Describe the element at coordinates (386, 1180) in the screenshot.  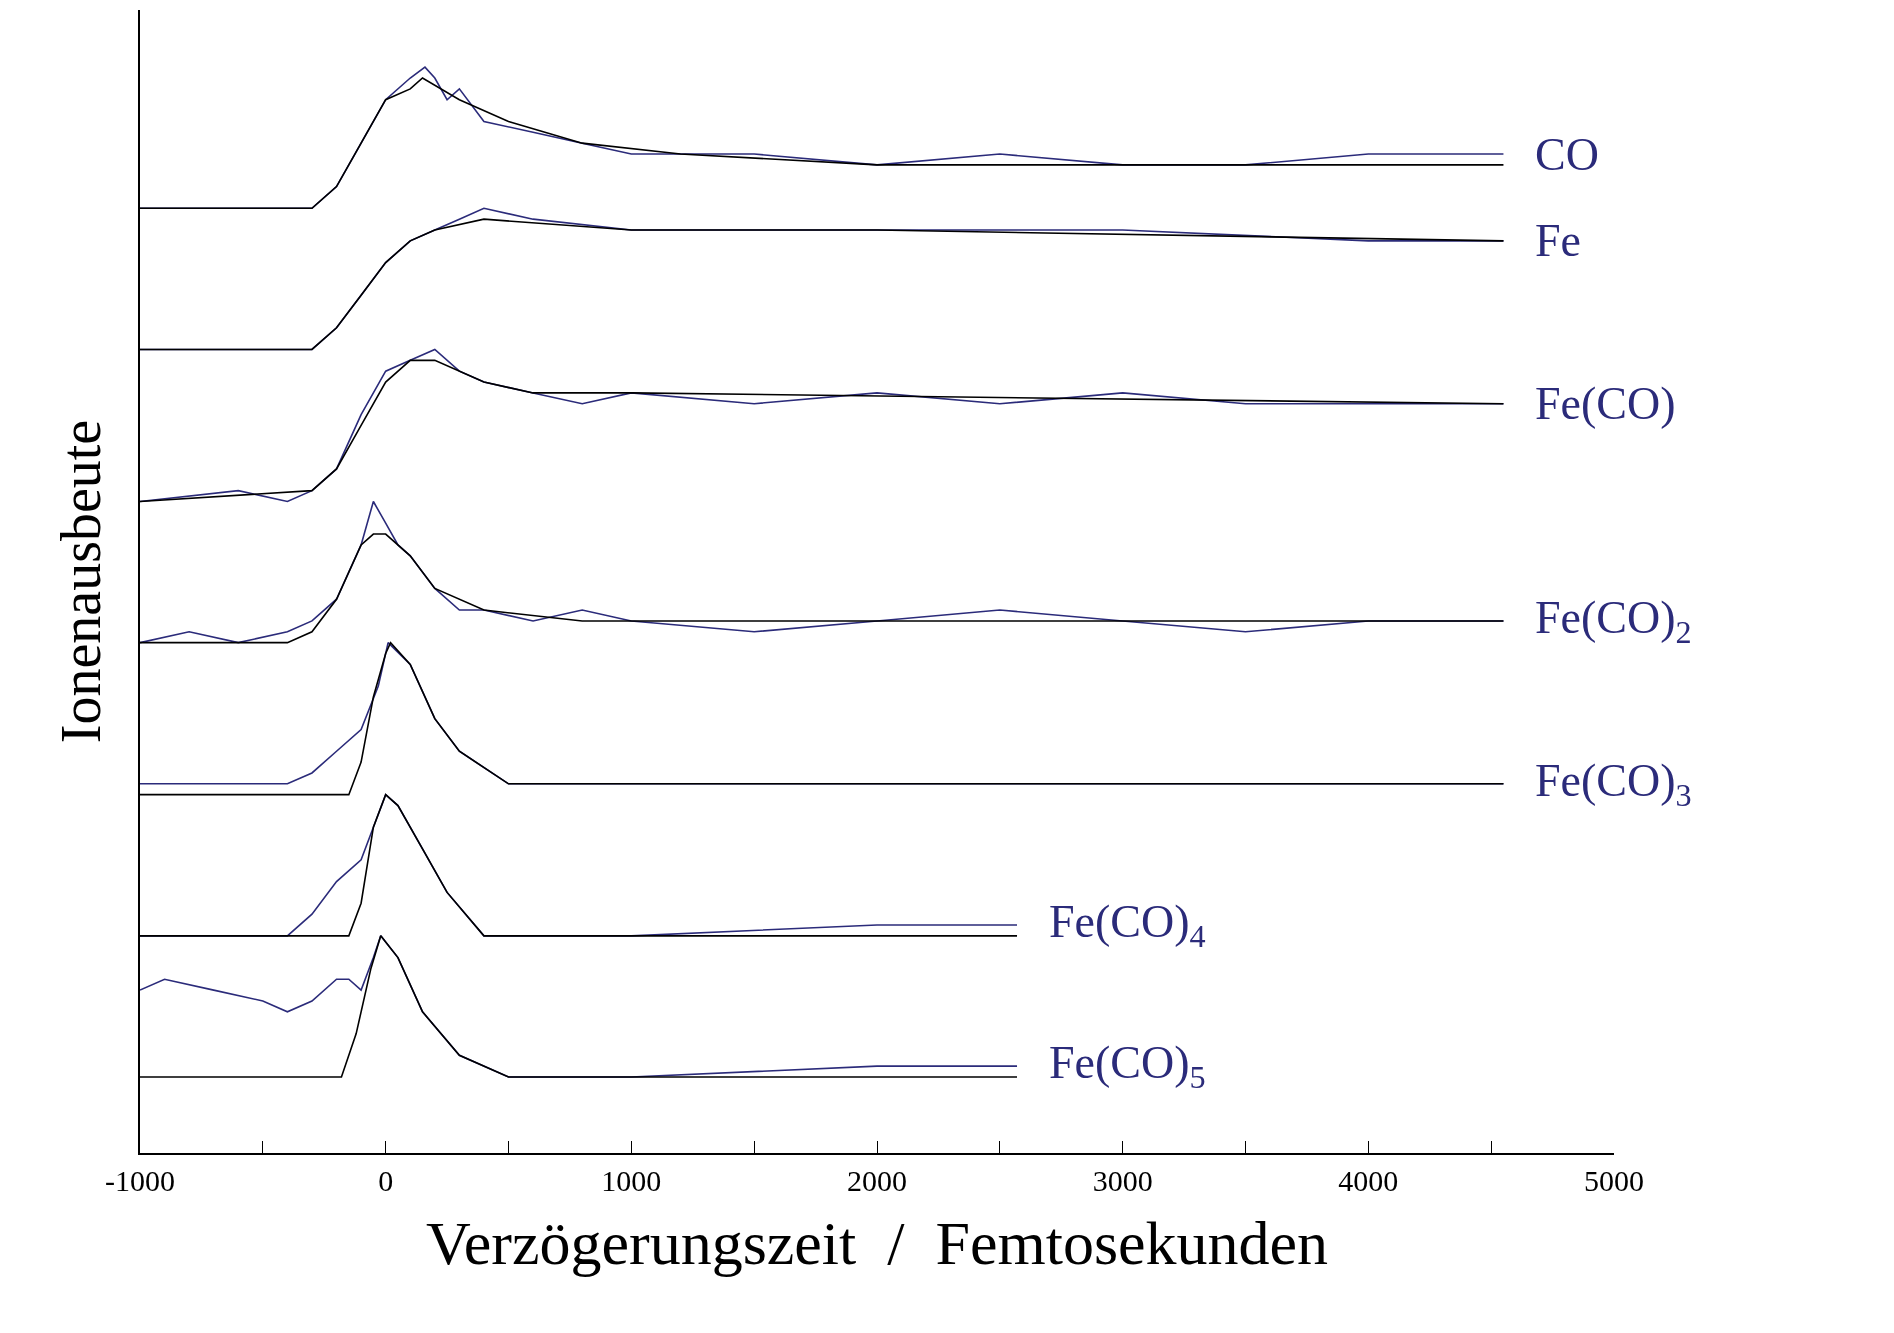
I see `x-tick-label: 0` at that location.